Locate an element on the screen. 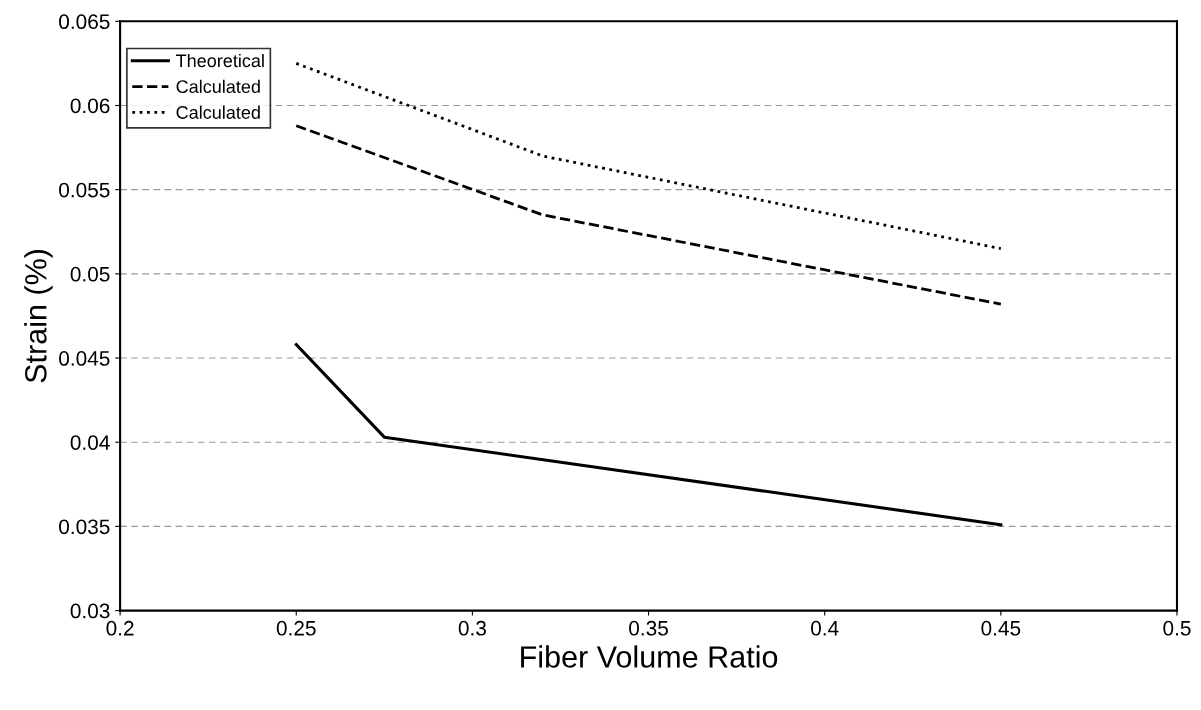 The height and width of the screenshot is (710, 1201). y-tick-label: 0.04 is located at coordinates (90, 442).